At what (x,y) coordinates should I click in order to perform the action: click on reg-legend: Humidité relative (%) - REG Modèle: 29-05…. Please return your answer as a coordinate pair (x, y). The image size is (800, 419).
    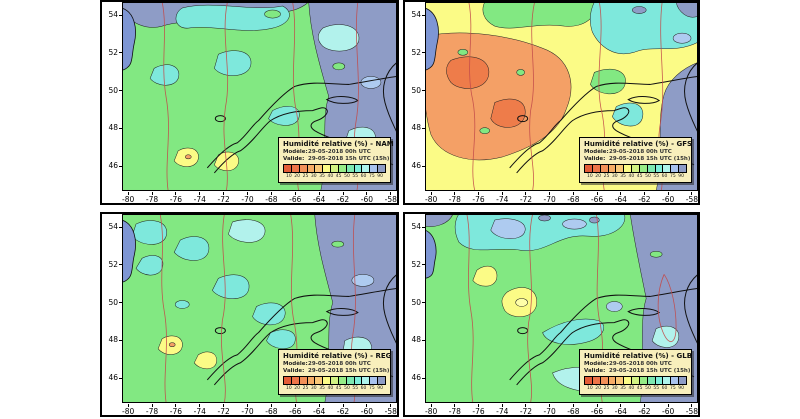
    Looking at the image, I should click on (334, 372).